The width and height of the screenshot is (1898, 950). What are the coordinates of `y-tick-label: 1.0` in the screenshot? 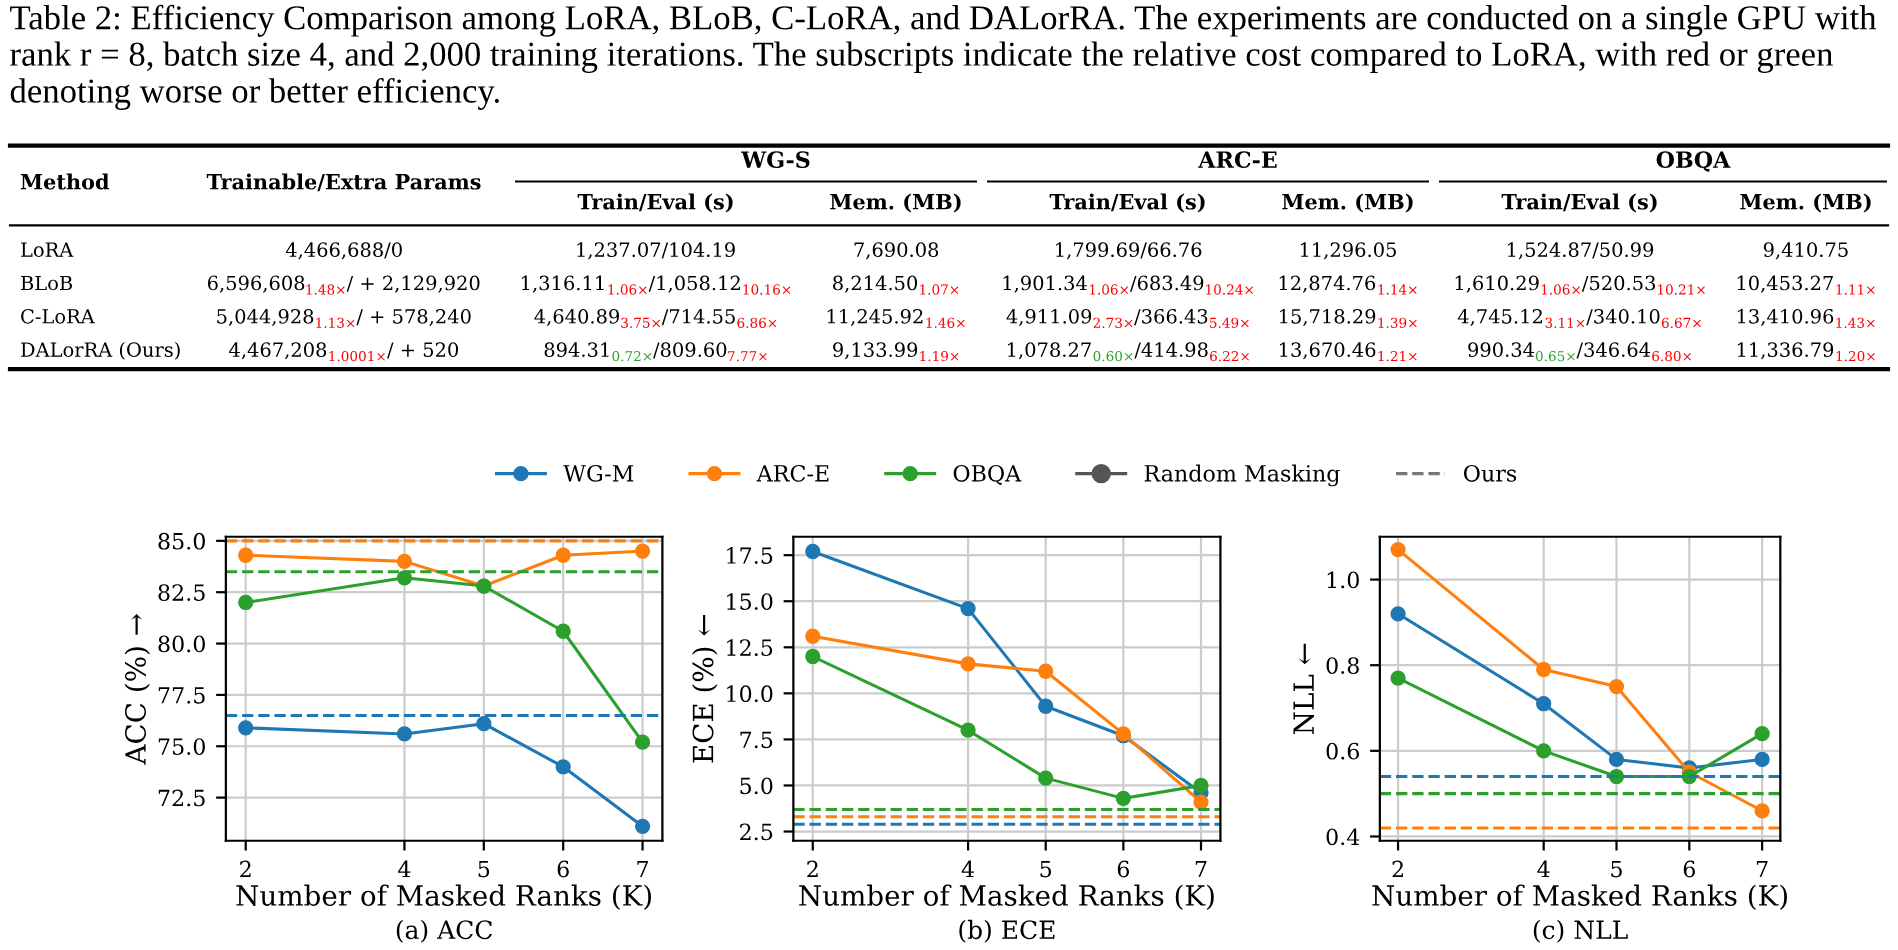 It's located at (1343, 580).